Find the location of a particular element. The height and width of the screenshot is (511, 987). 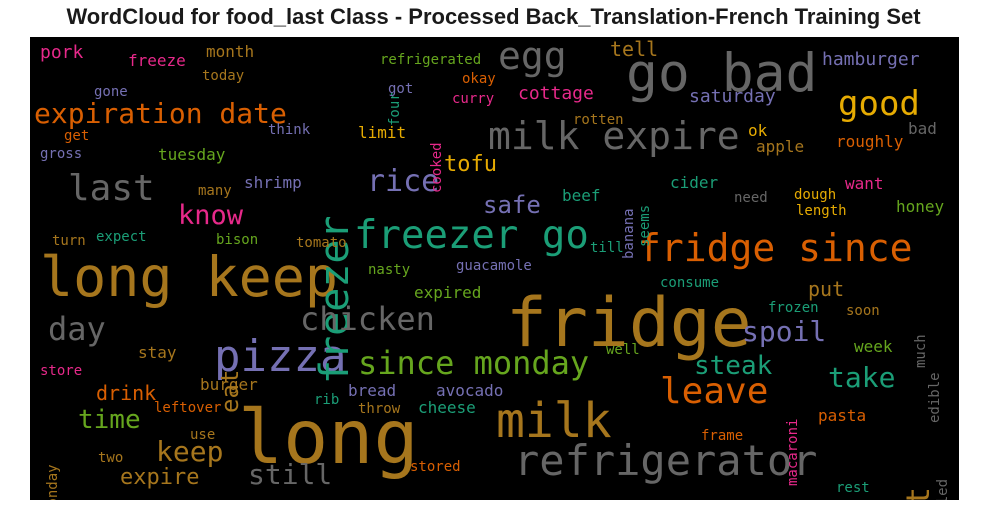

word-week: week is located at coordinates (873, 346).